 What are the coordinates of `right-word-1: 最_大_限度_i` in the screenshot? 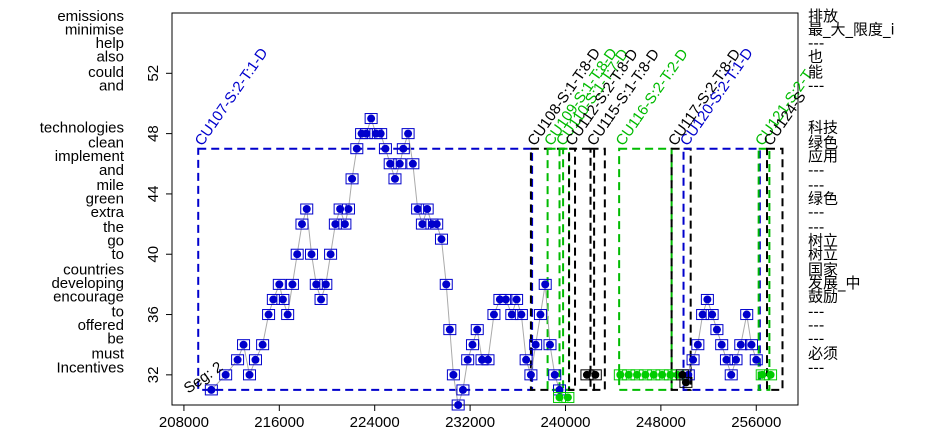 It's located at (851, 30).